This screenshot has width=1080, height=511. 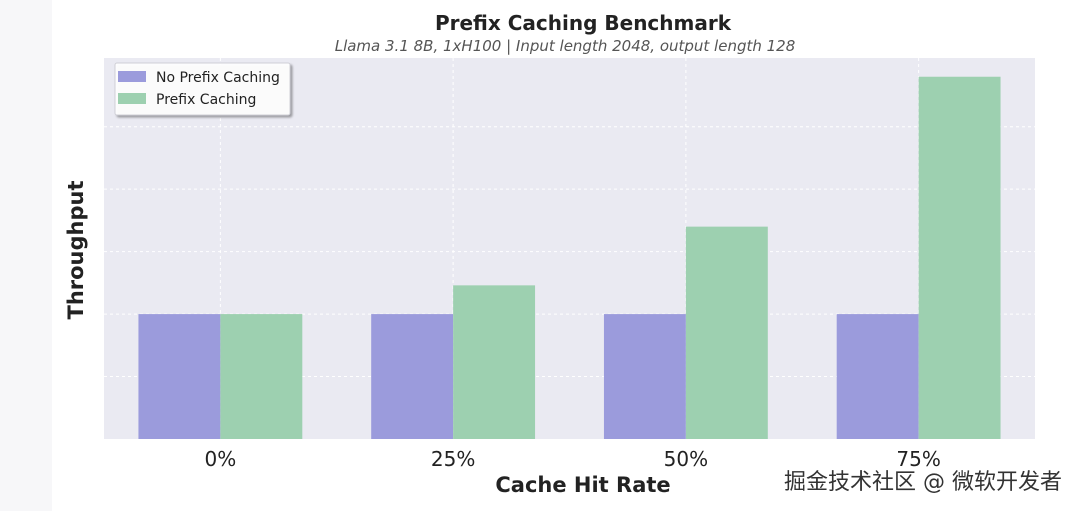 I want to click on bar-prefix-caching-75pct, so click(x=959, y=257).